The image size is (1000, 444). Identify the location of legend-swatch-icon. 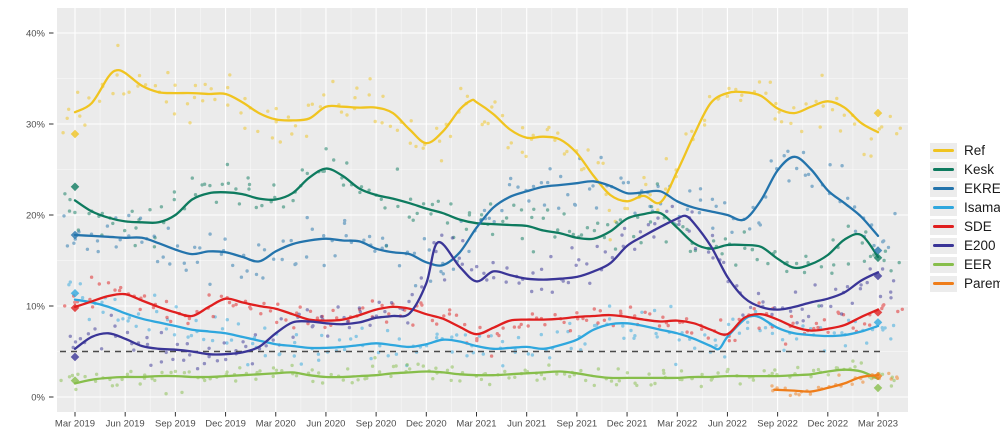
(943, 226).